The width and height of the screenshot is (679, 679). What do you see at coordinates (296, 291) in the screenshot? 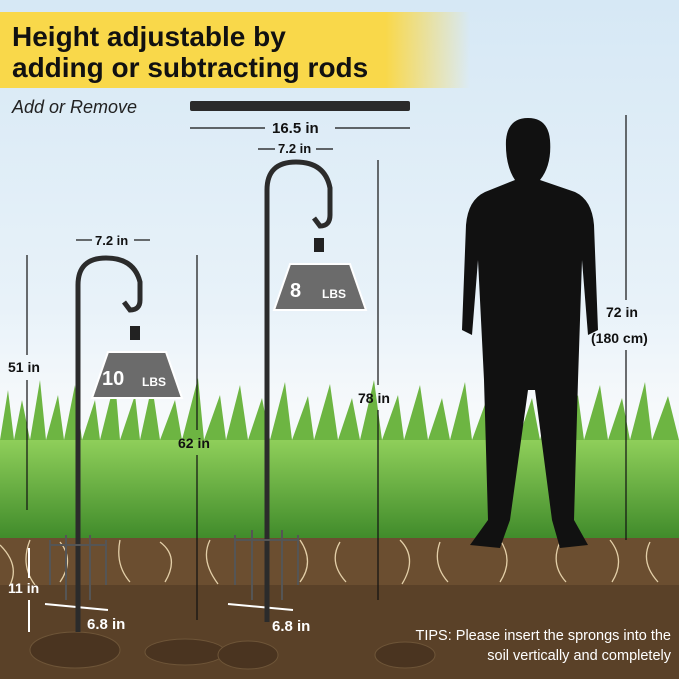
I see `weight-8-value: 8` at bounding box center [296, 291].